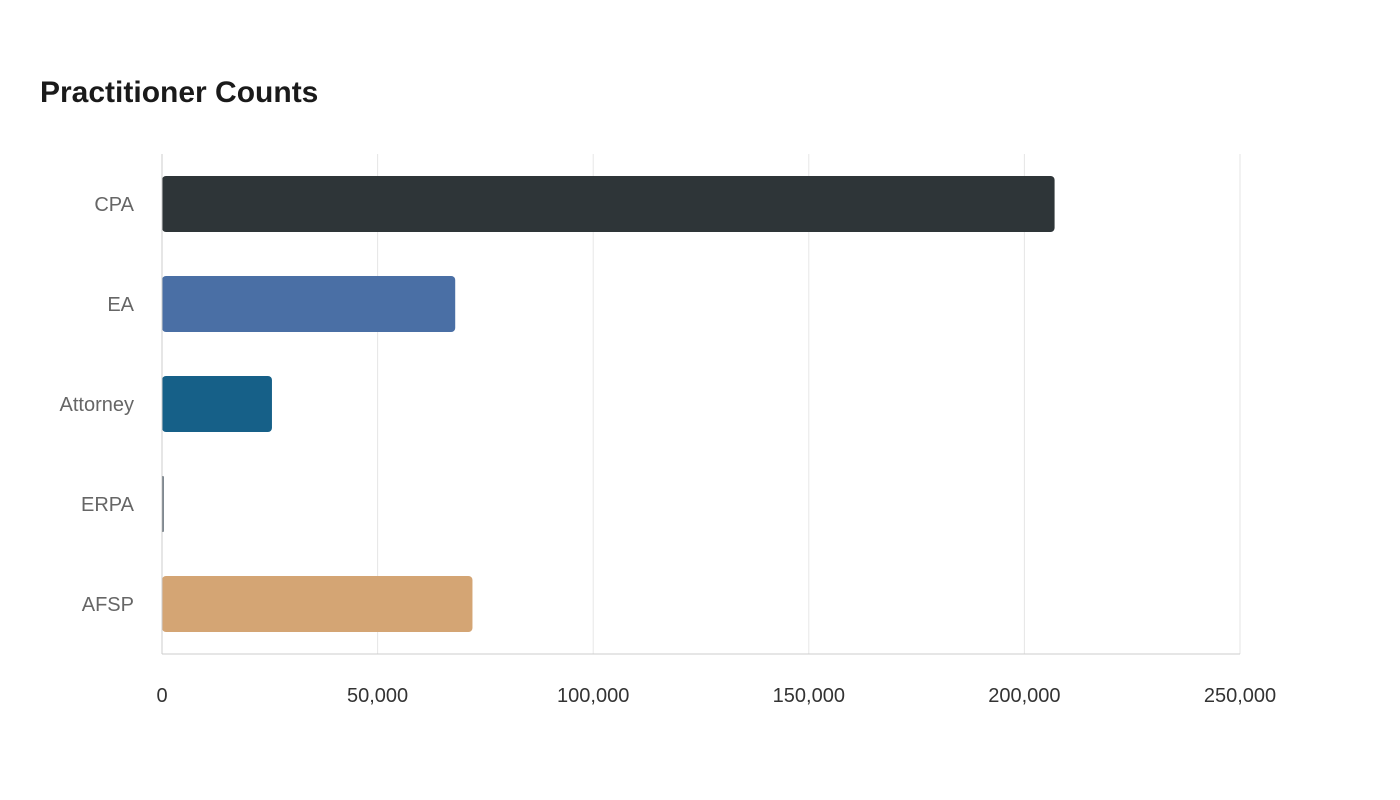 The height and width of the screenshot is (800, 1400). I want to click on category-label-attorney: Attorney, so click(97, 405).